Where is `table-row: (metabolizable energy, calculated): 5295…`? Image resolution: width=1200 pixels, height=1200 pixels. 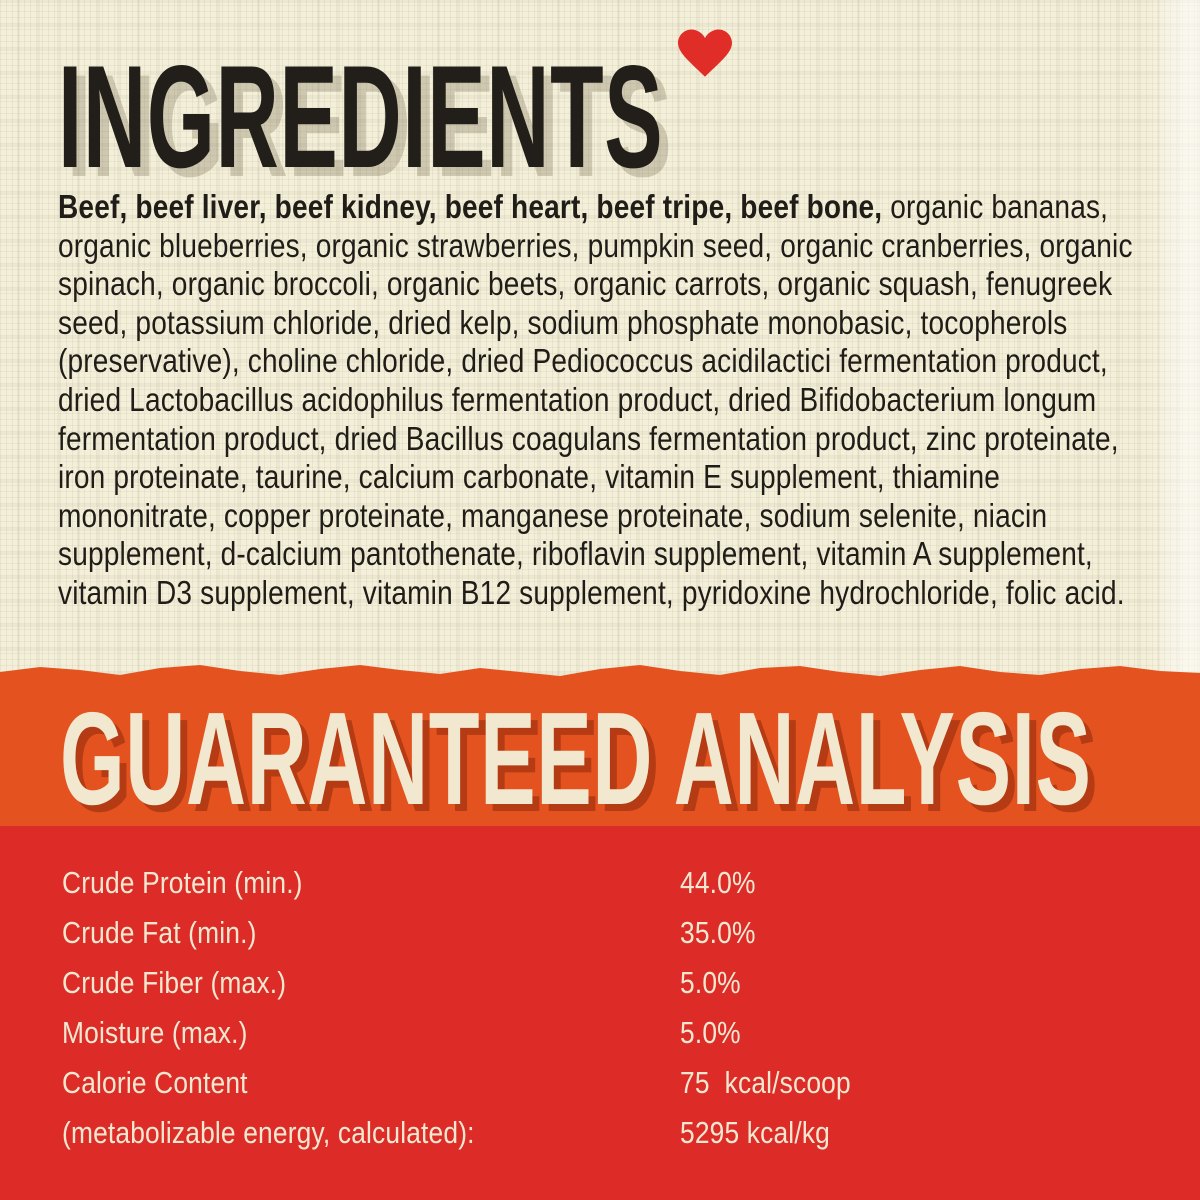 table-row: (metabolizable energy, calculated): 5295… is located at coordinates (612, 1133).